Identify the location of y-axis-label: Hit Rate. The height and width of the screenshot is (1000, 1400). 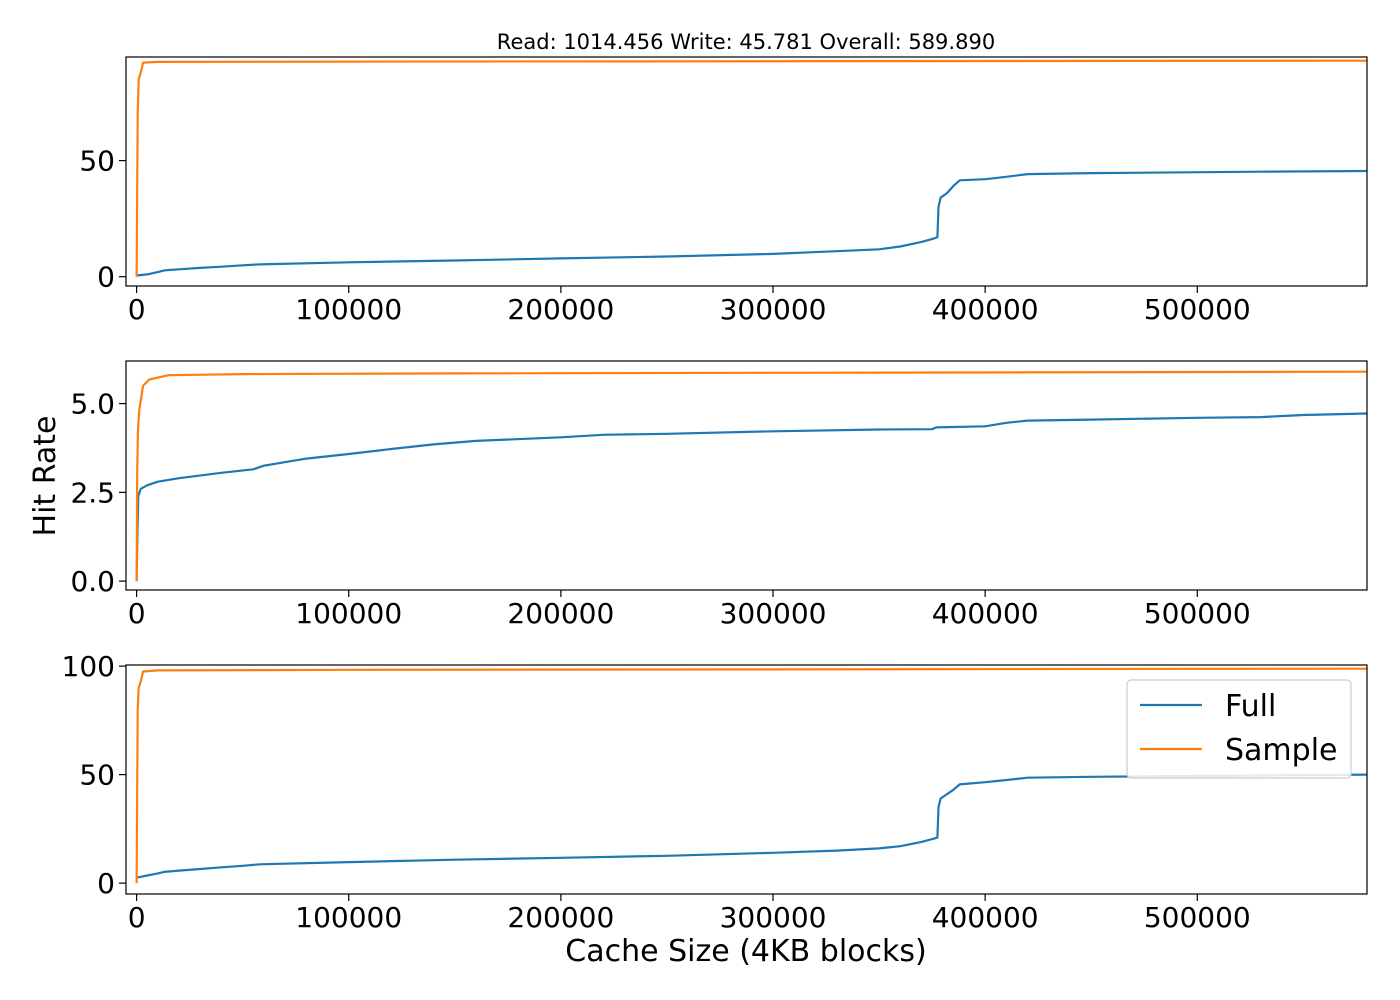
(45, 476).